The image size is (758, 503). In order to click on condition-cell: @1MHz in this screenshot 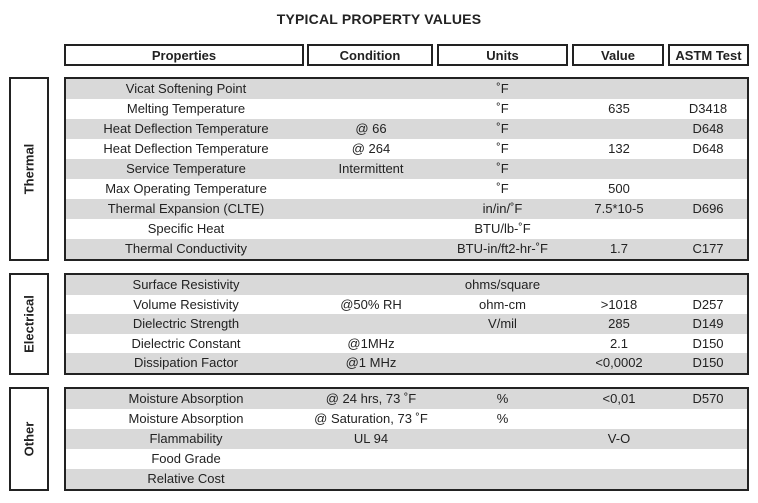, I will do `click(371, 343)`.